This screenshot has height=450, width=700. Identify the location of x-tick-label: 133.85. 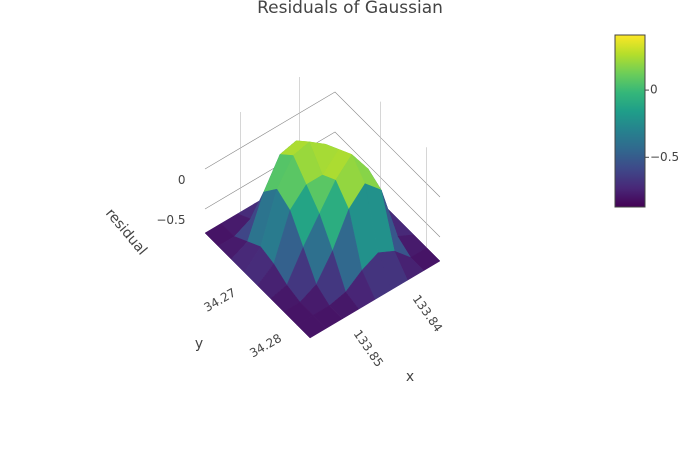
(369, 348).